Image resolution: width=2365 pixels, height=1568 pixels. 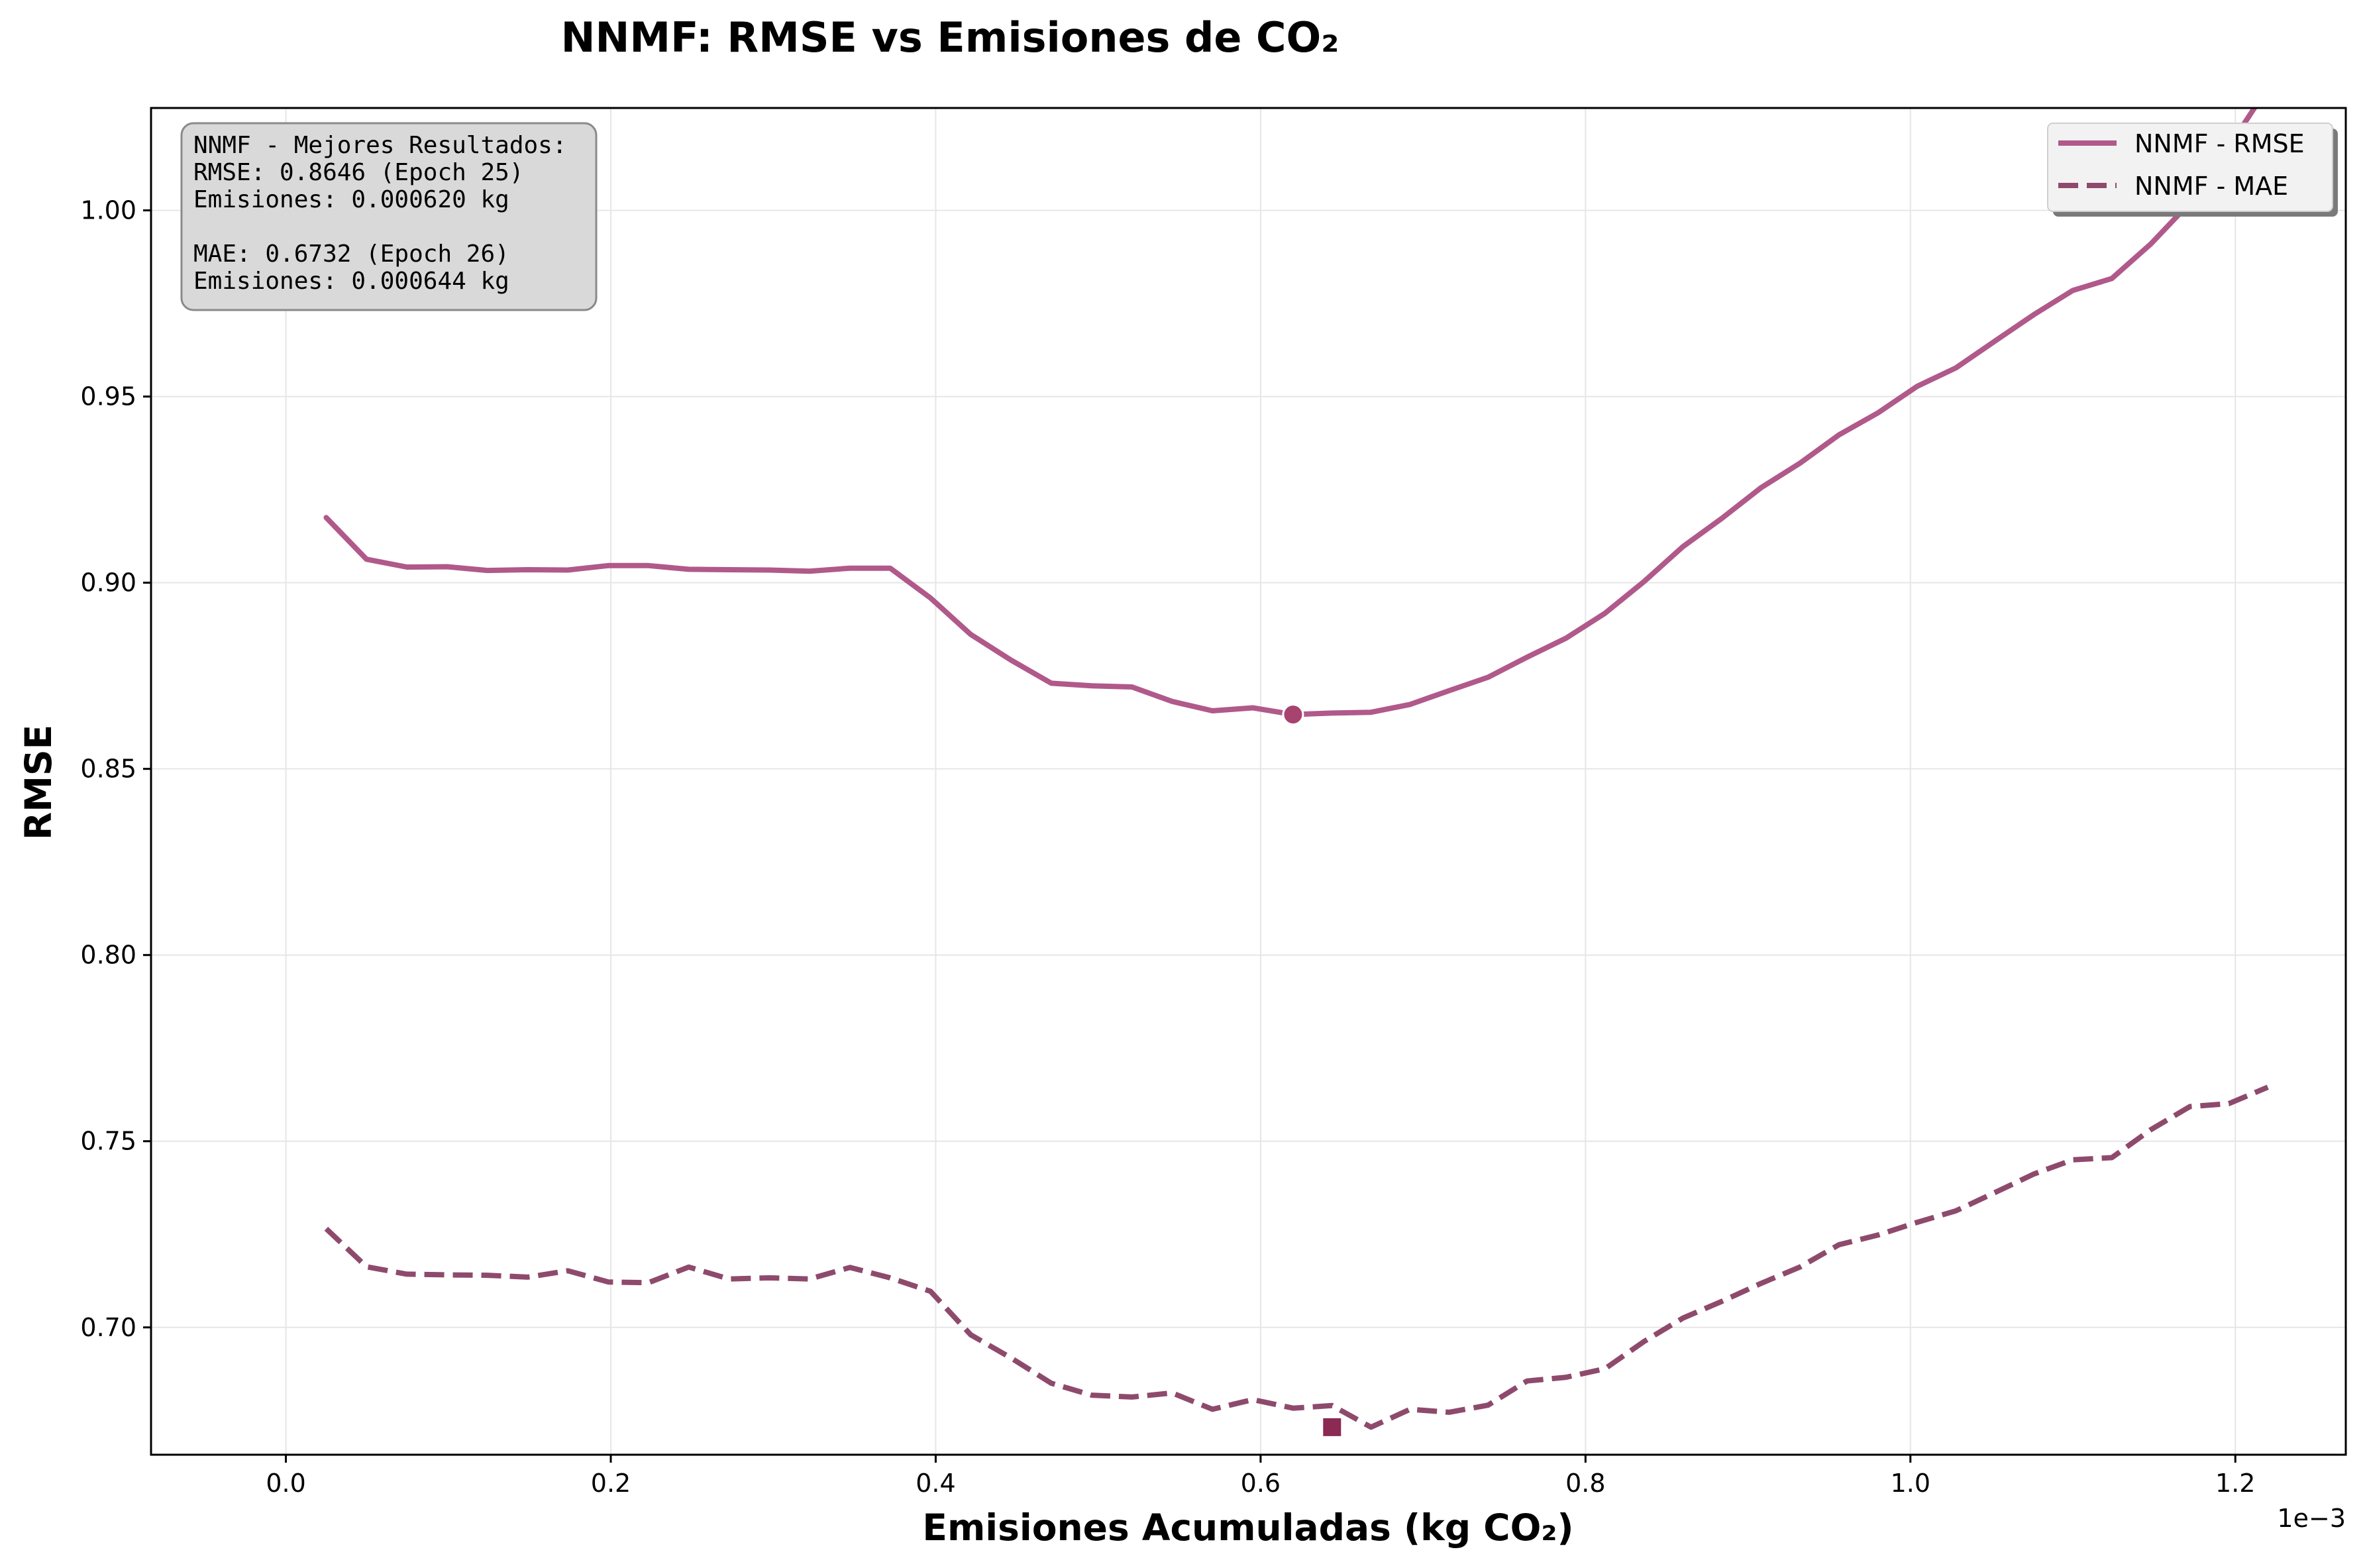 What do you see at coordinates (380, 145) in the screenshot?
I see `annotation-line: NNMF - Mejores Resultados:` at bounding box center [380, 145].